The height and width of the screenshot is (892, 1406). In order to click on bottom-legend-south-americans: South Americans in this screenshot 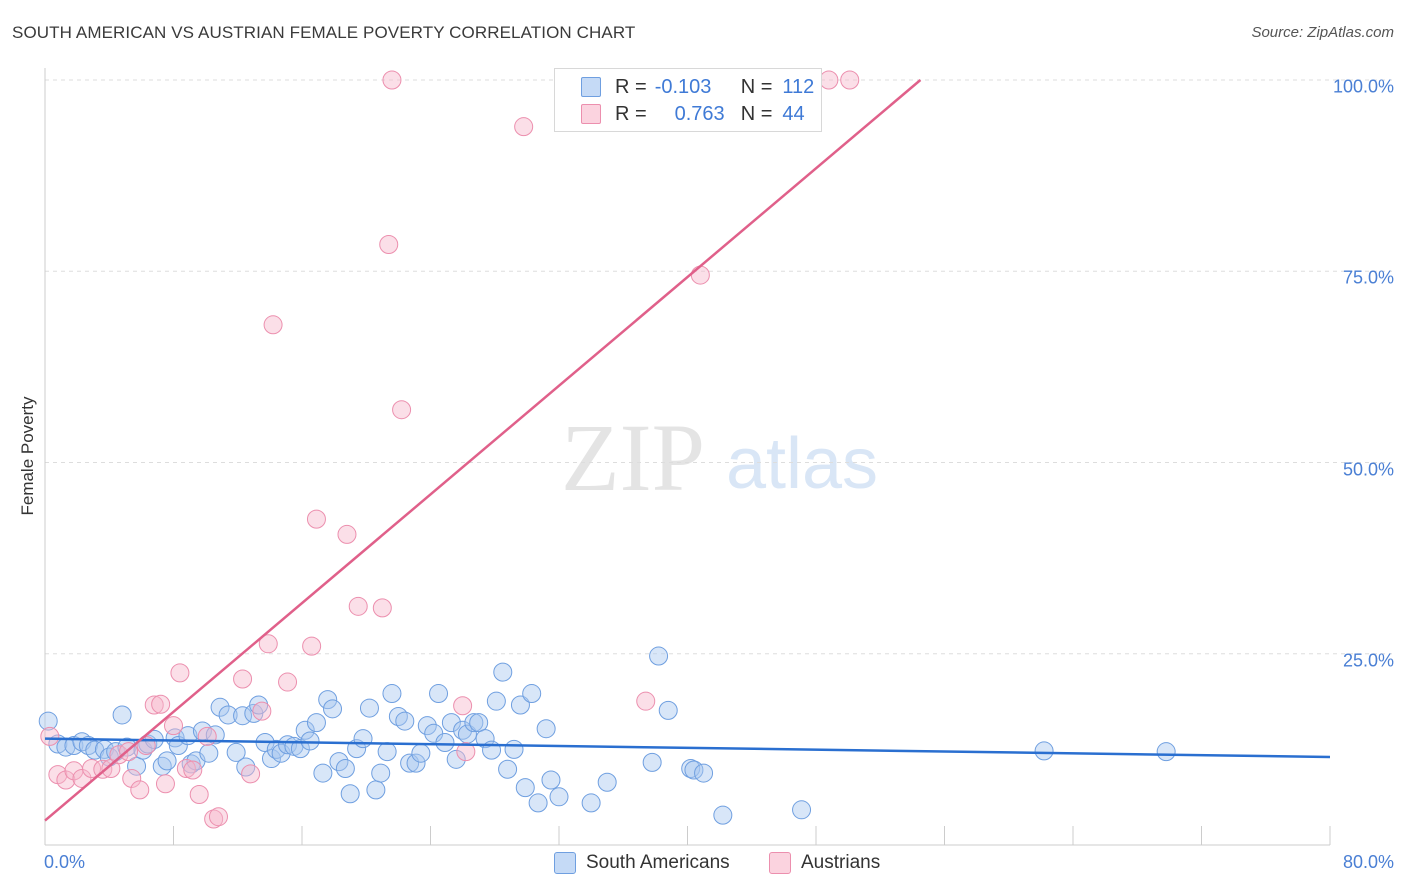, I will do `click(642, 863)`.